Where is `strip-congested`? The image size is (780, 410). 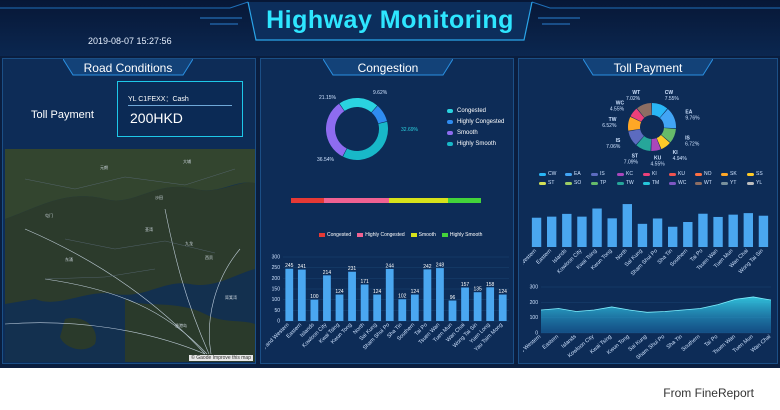
strip-congested is located at coordinates (307, 200).